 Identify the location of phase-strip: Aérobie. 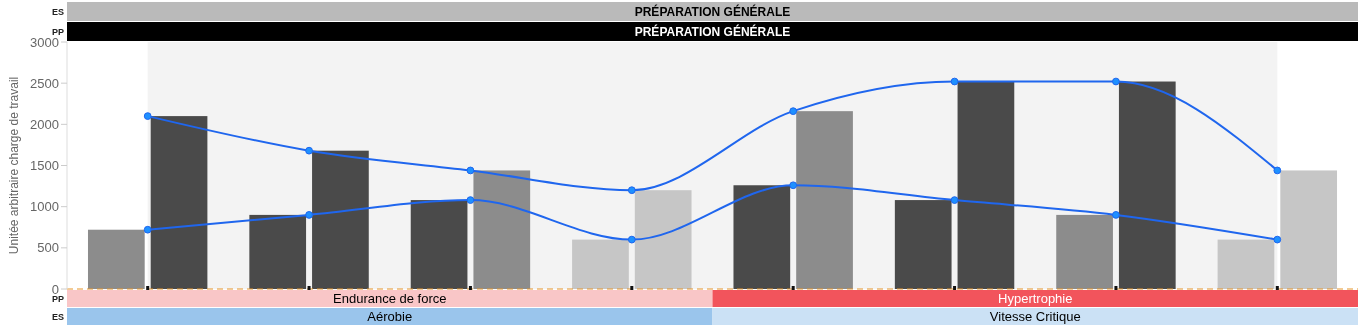
(390, 316).